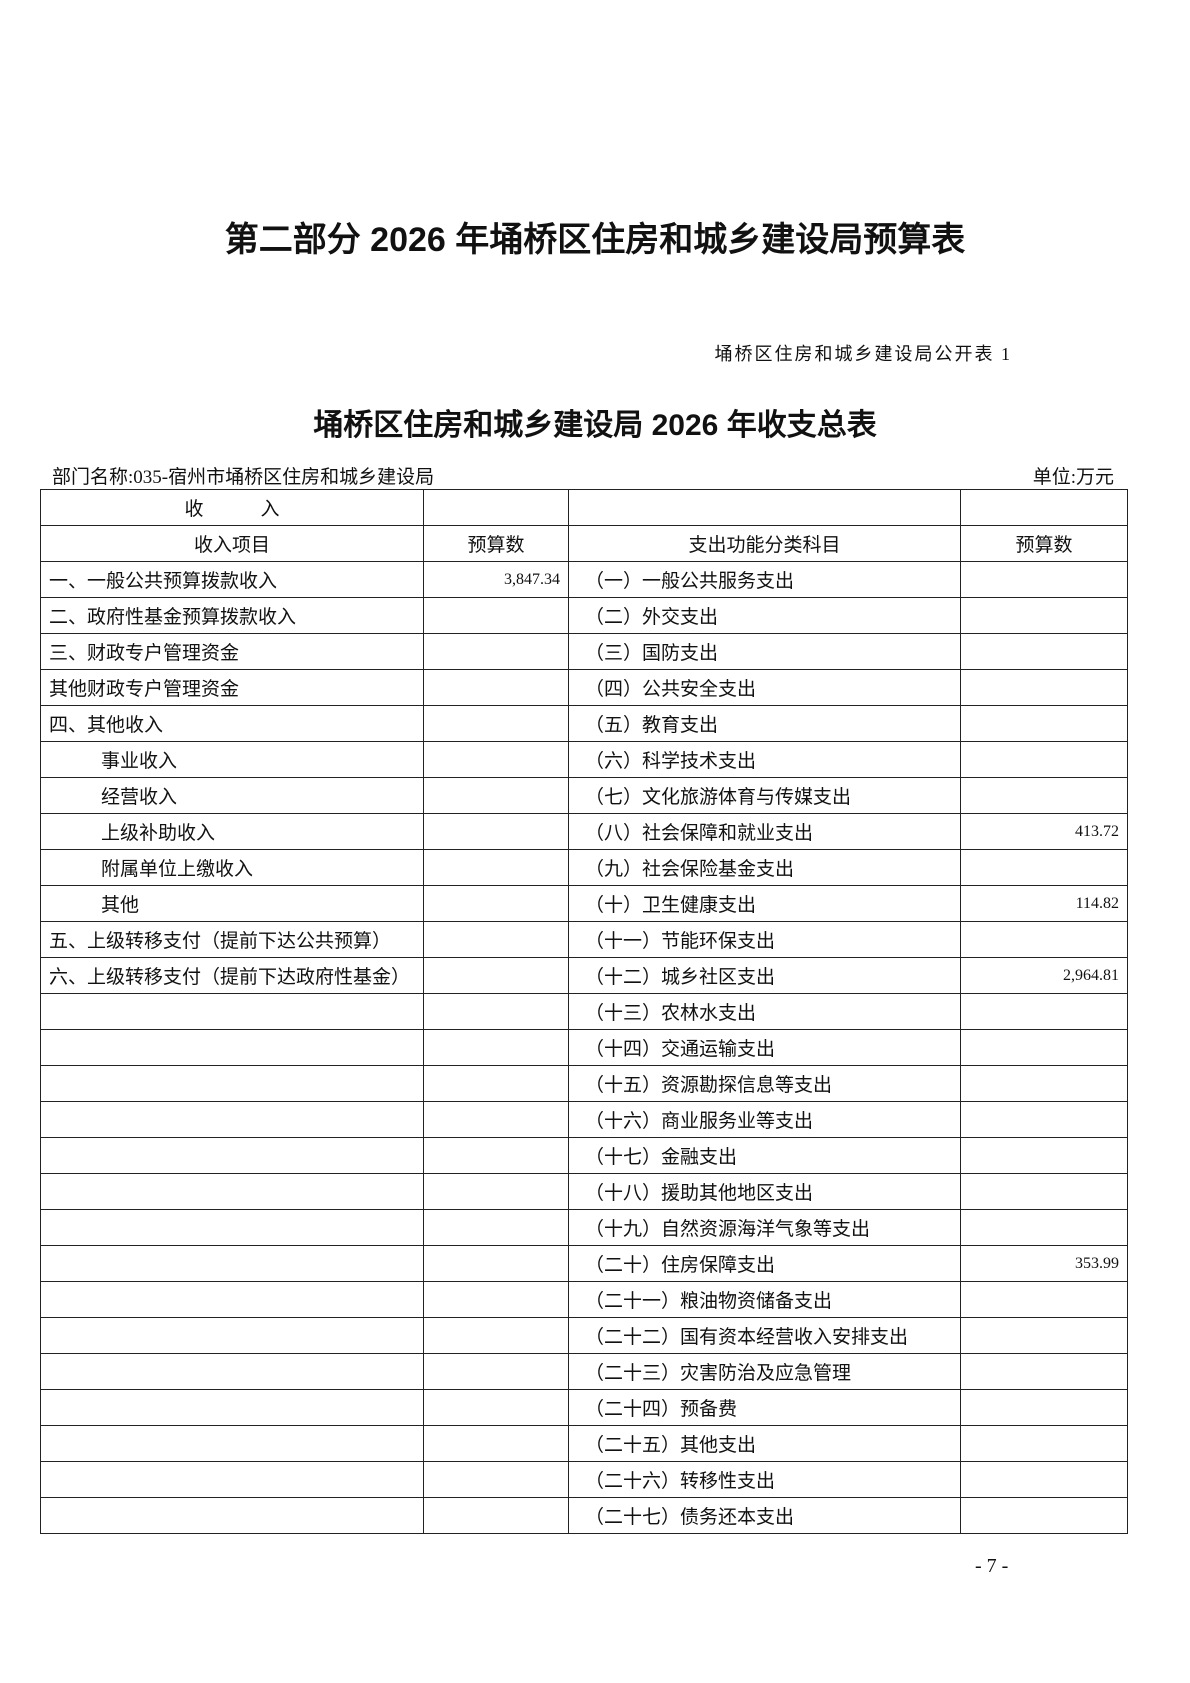  Describe the element at coordinates (232, 759) in the screenshot. I see `income-item: 事业收入` at that location.